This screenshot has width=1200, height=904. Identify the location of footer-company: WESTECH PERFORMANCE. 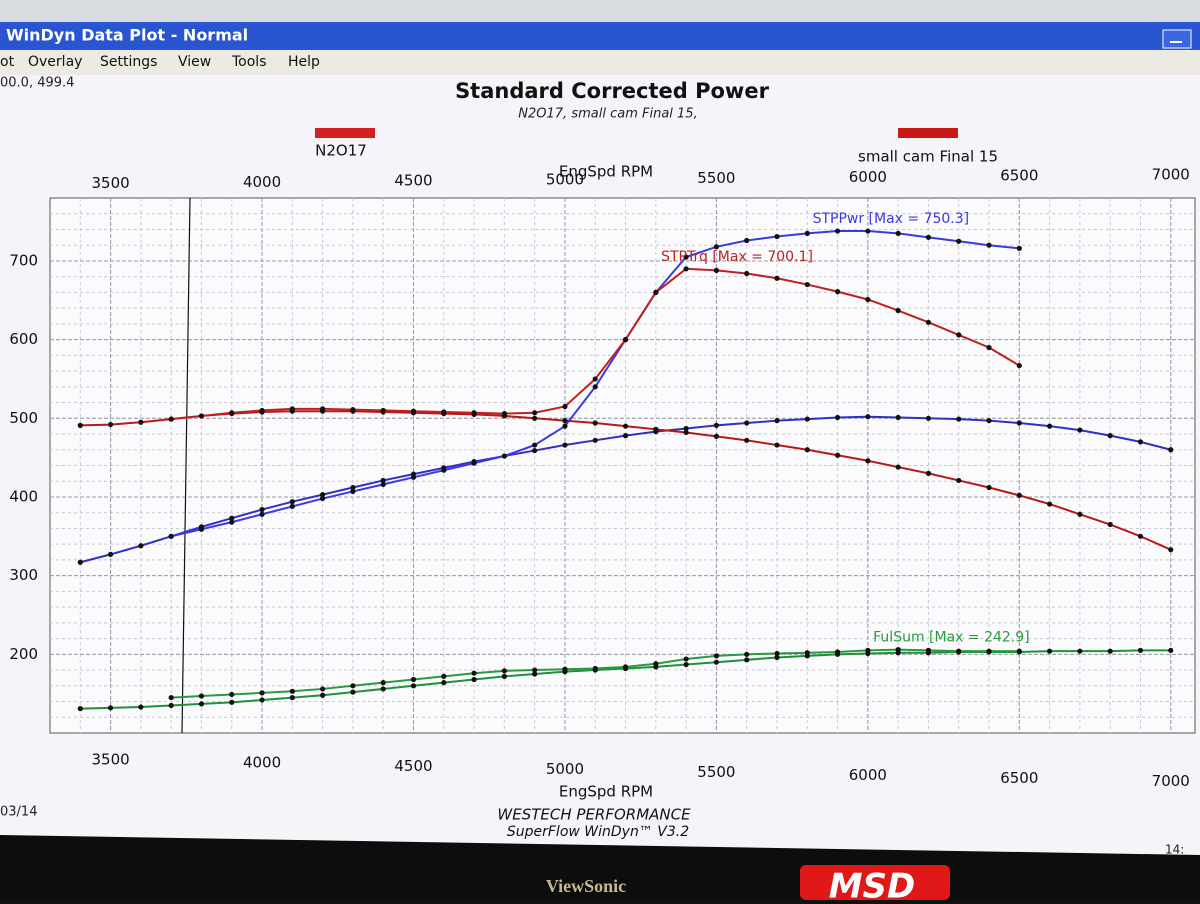
(594, 815).